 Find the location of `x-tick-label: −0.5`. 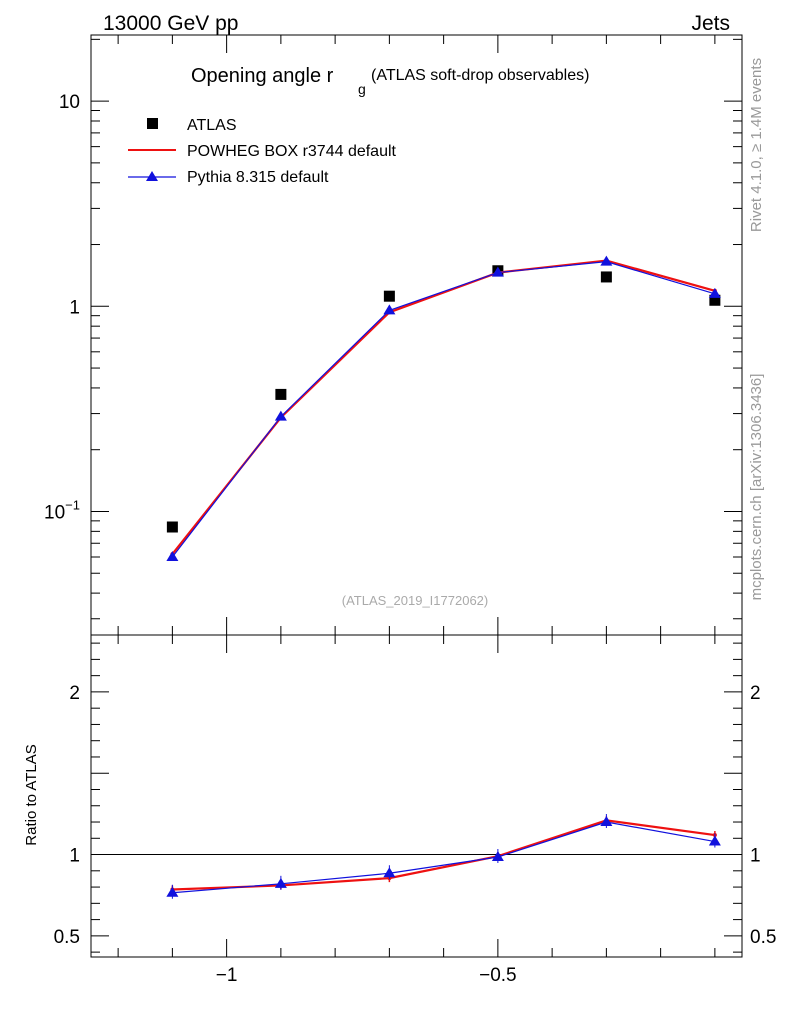

x-tick-label: −0.5 is located at coordinates (498, 975).